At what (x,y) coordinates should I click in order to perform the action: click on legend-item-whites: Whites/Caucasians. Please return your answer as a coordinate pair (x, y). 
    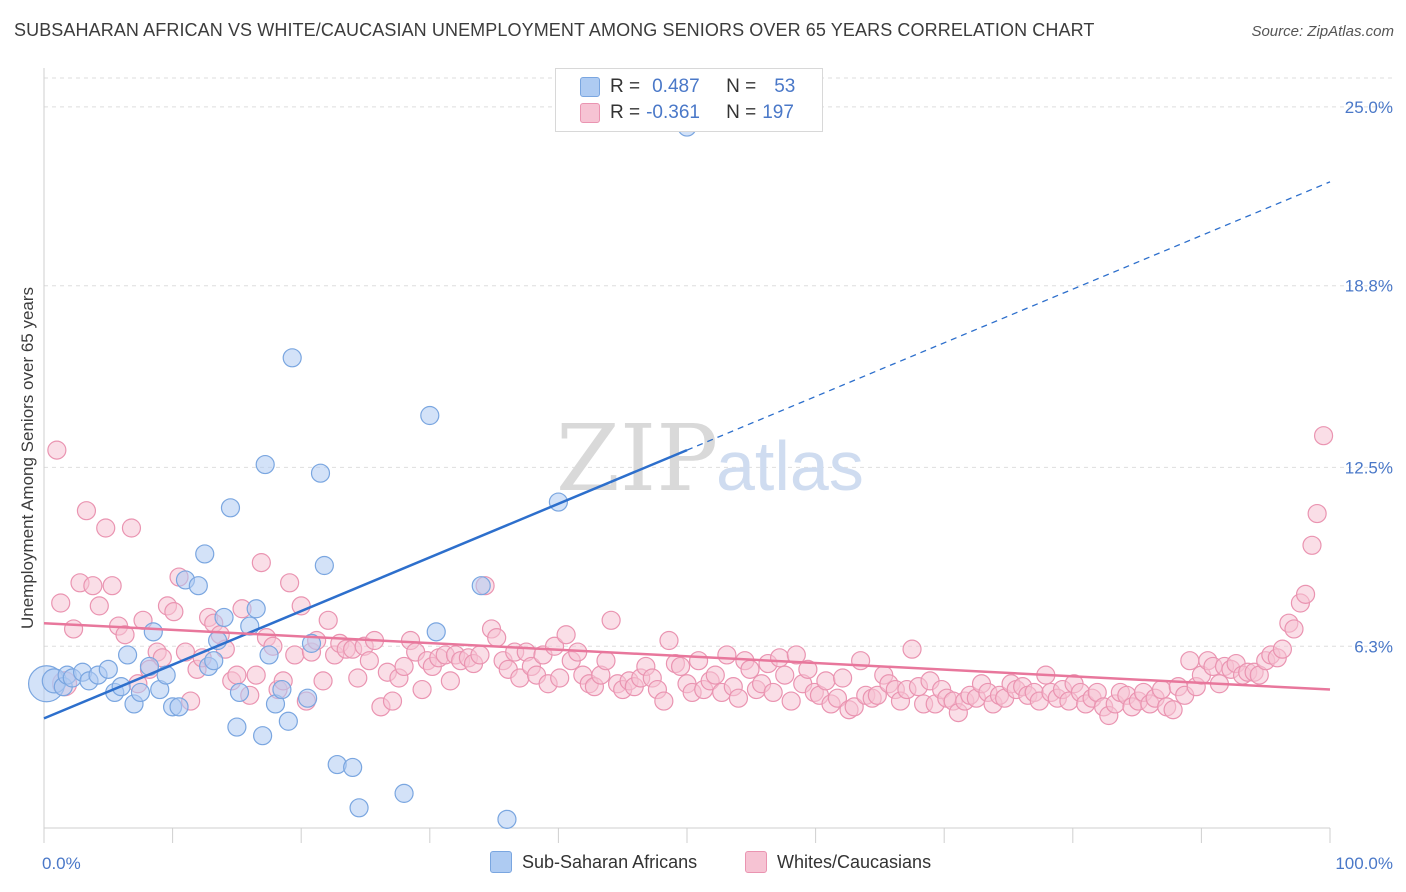
    Looking at the image, I should click on (838, 862).